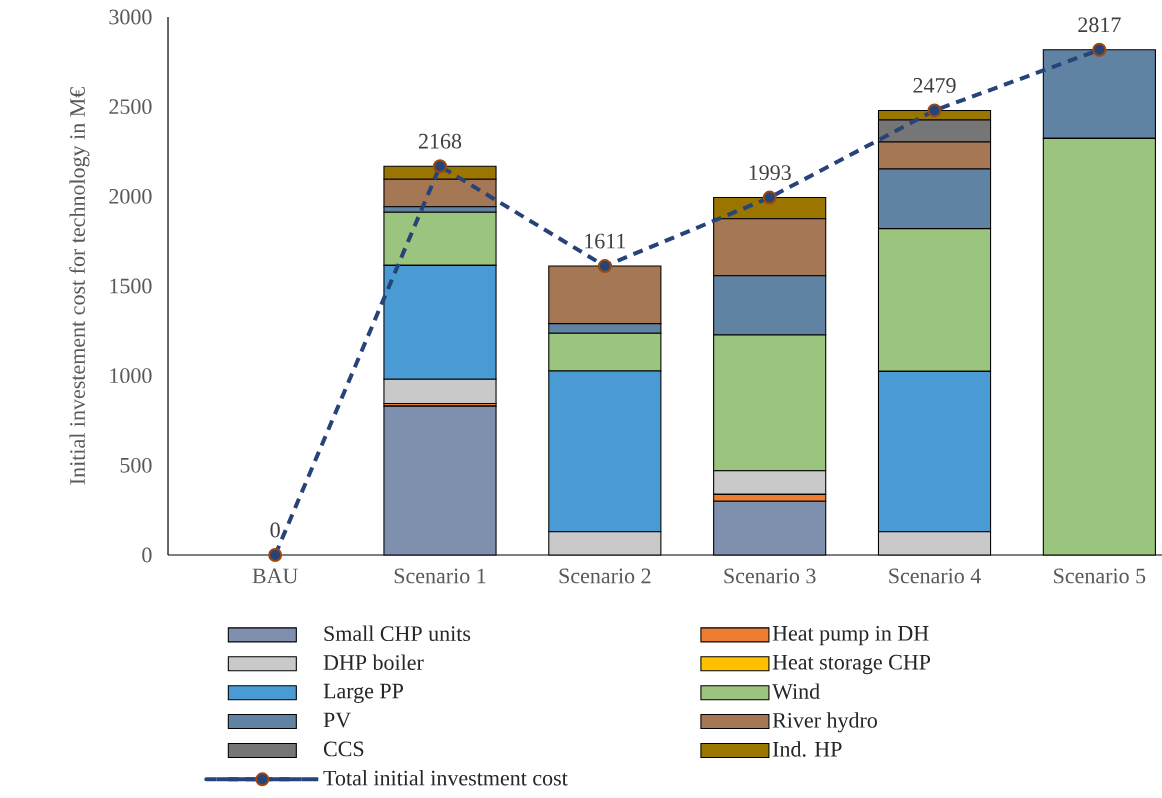  I want to click on legend-label: Heat storage CHP, so click(851, 664).